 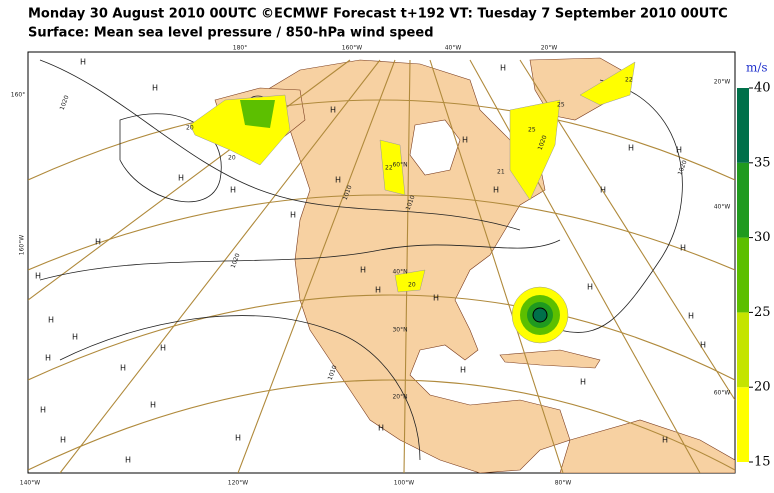 What do you see at coordinates (762, 312) in the screenshot?
I see `colorbar-label: 25` at bounding box center [762, 312].